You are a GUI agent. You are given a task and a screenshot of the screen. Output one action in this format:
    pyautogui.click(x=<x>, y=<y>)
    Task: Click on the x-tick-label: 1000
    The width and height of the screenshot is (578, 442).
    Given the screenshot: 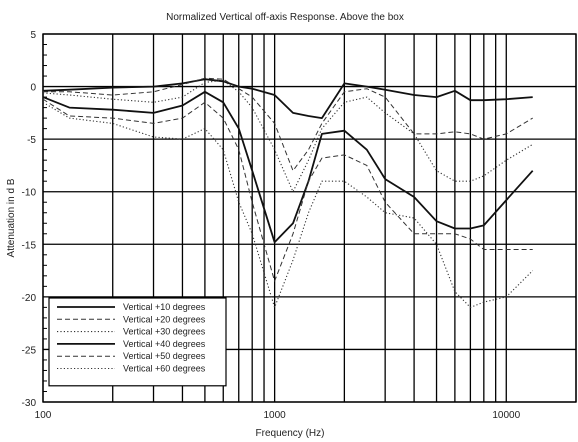 What is the action you would take?
    pyautogui.click(x=275, y=415)
    